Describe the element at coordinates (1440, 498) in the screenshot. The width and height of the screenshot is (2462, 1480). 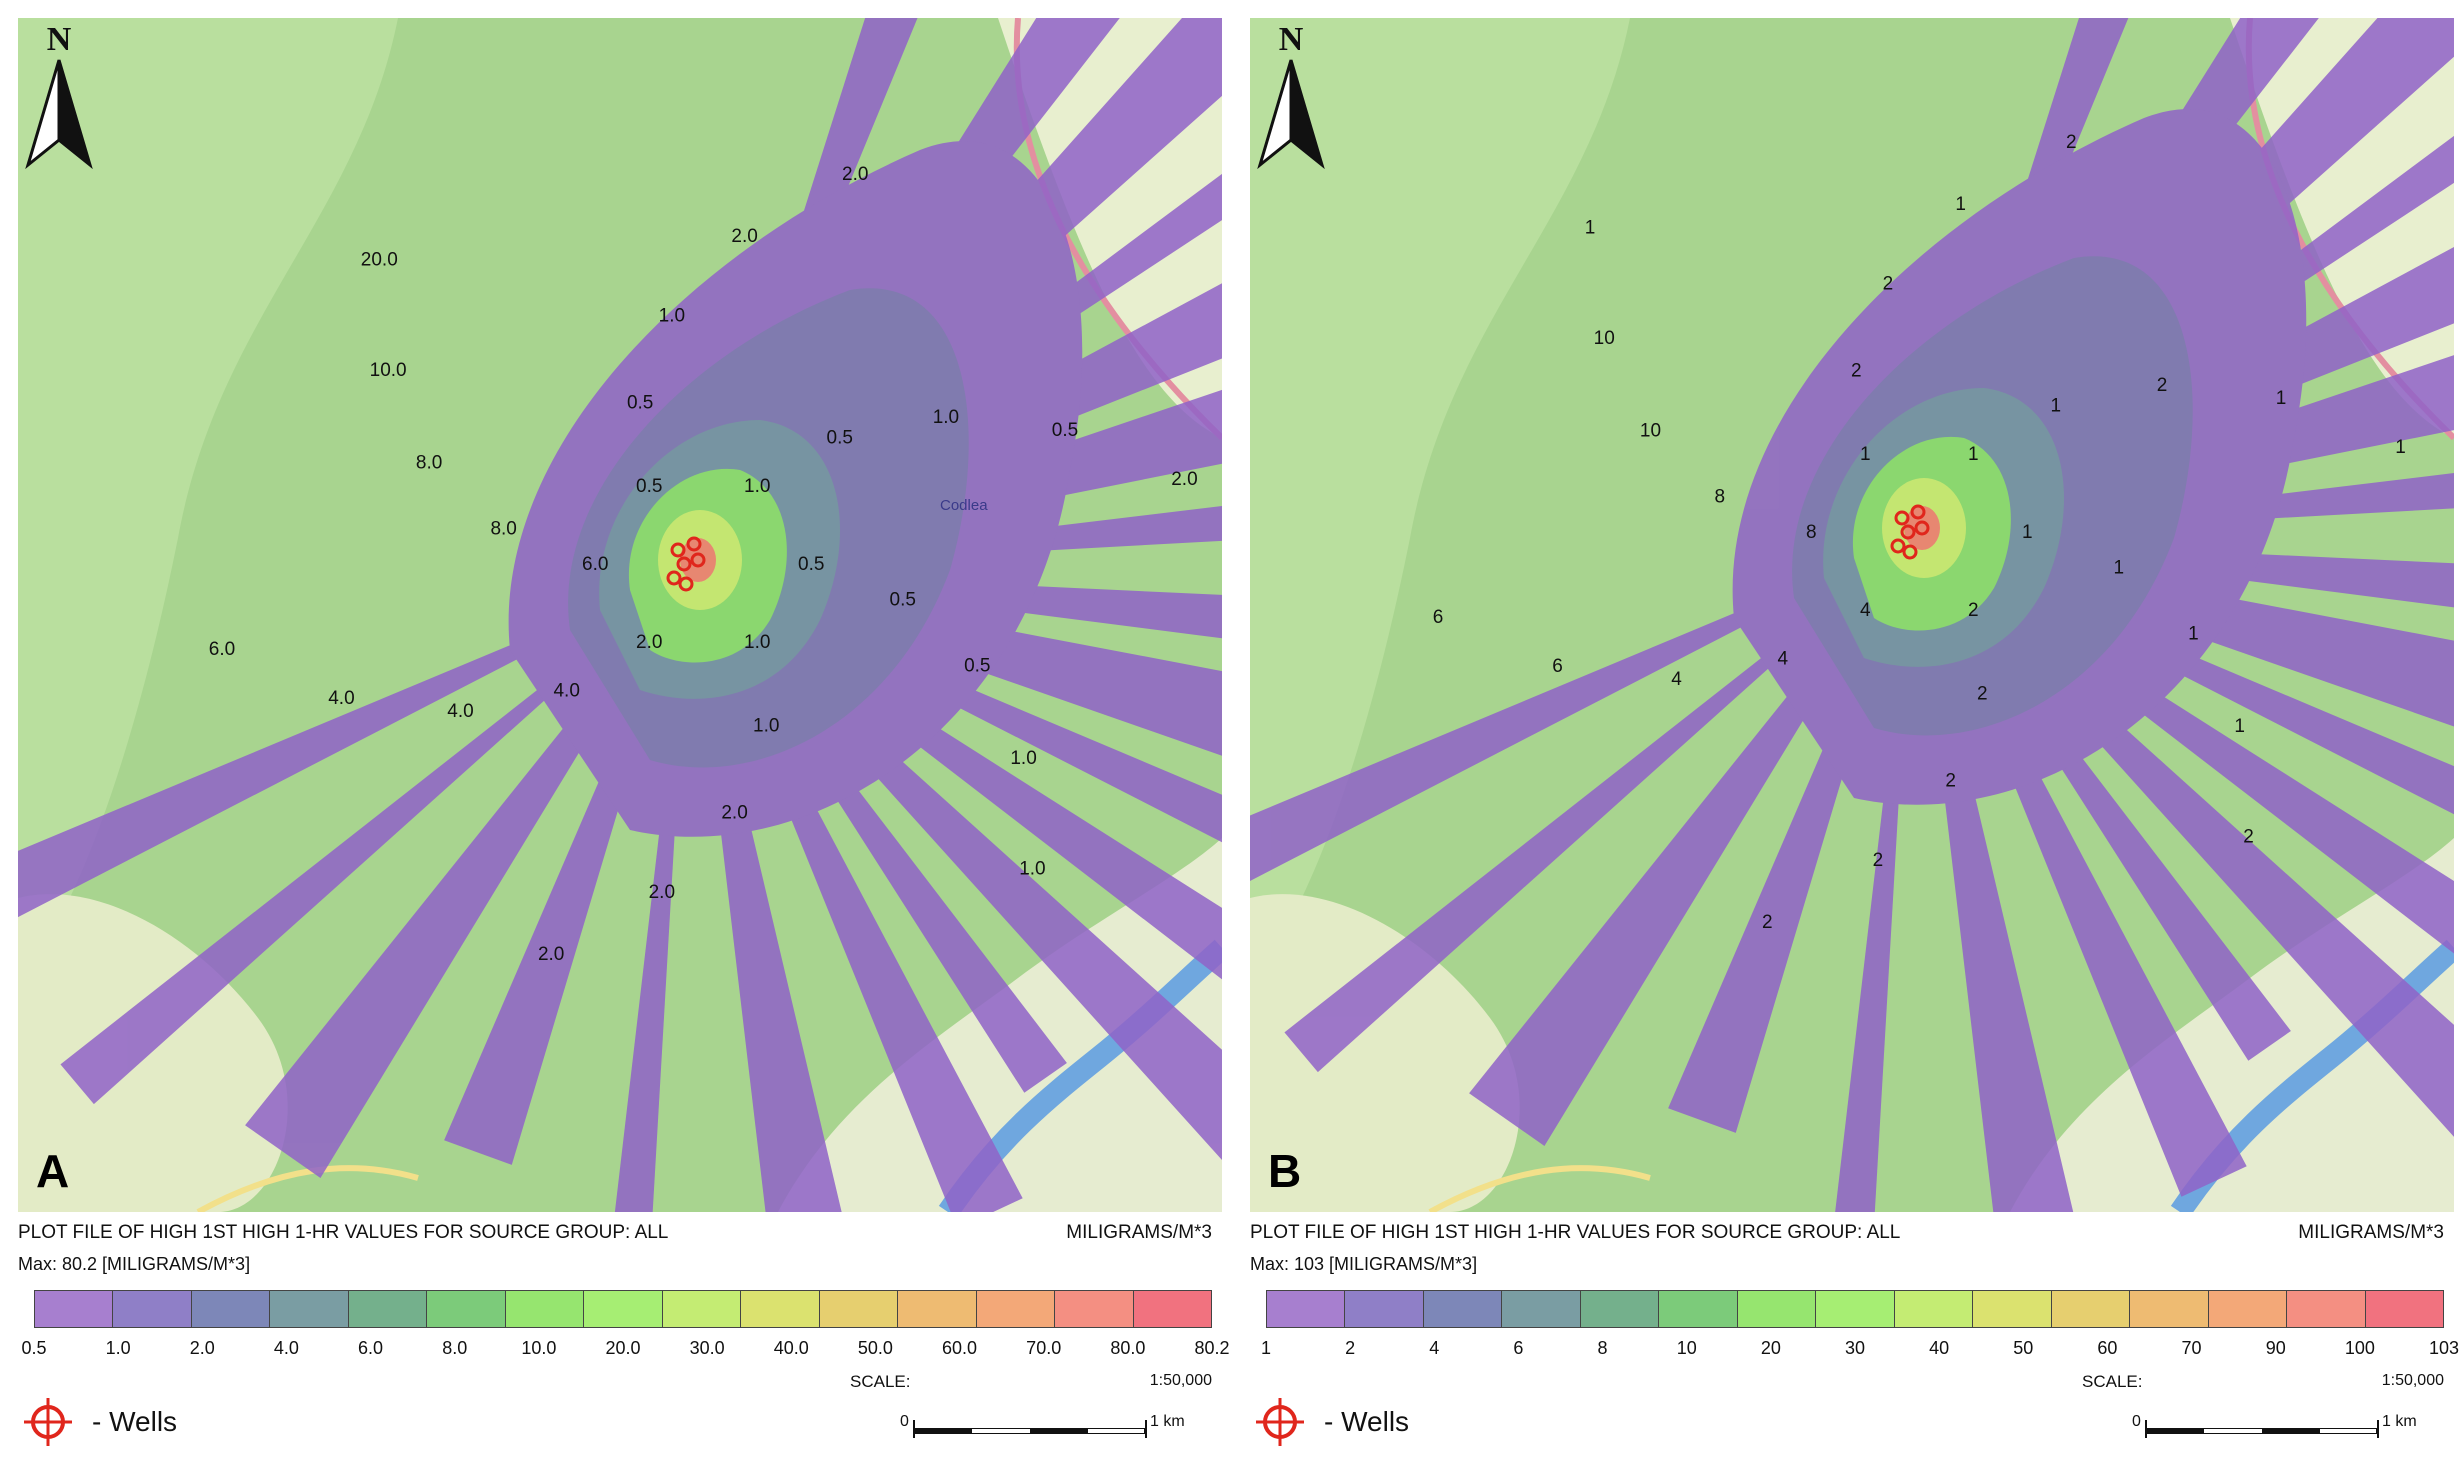
I see `forest-lighter` at that location.